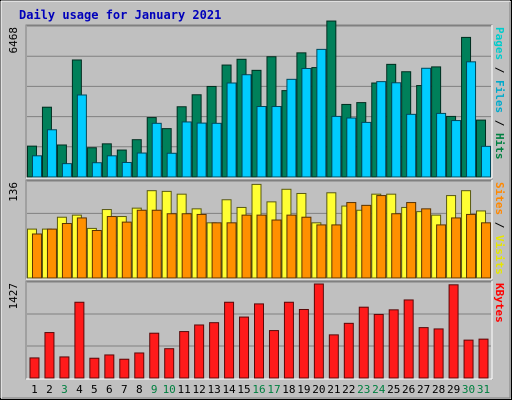 This screenshot has height=400, width=512. Describe the element at coordinates (483, 389) in the screenshot. I see `day-label-31: 31` at that location.